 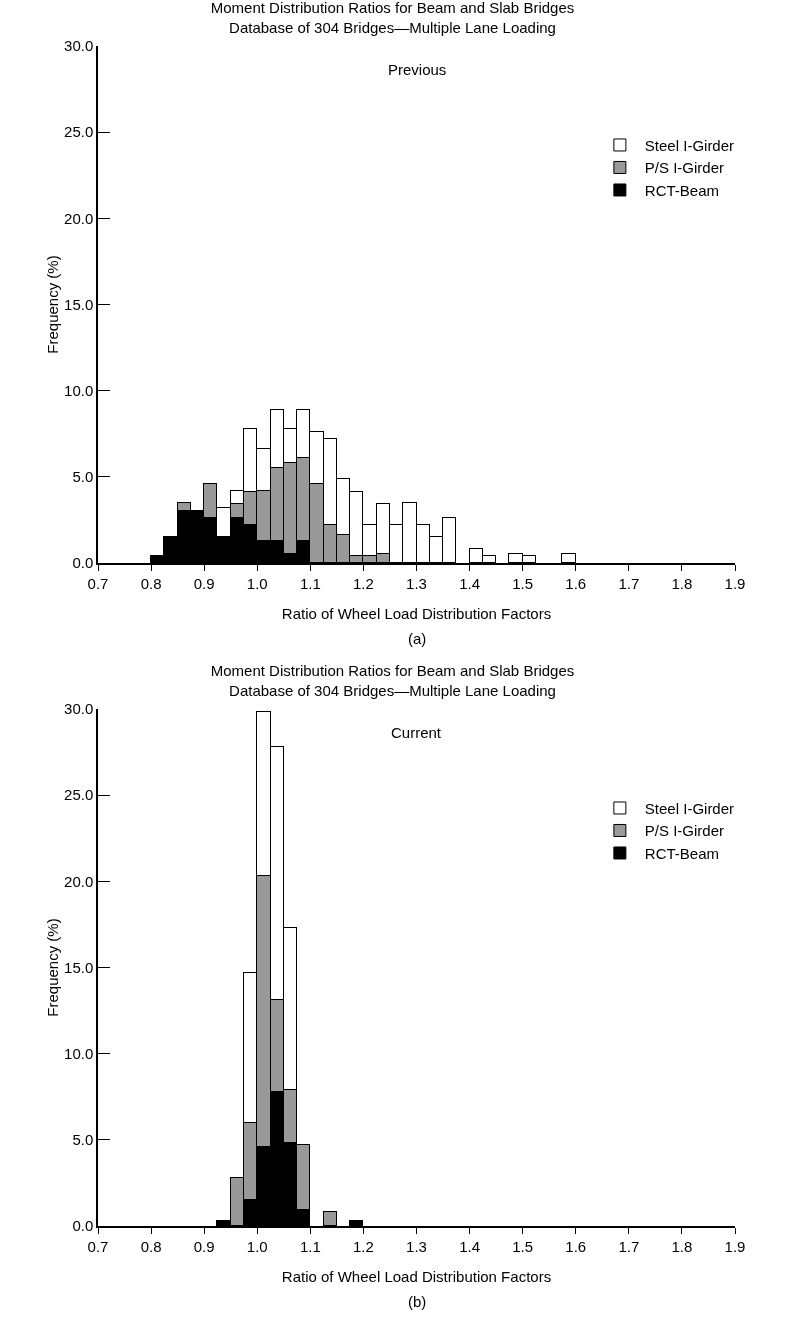 I want to click on text: (a), so click(x=417, y=638).